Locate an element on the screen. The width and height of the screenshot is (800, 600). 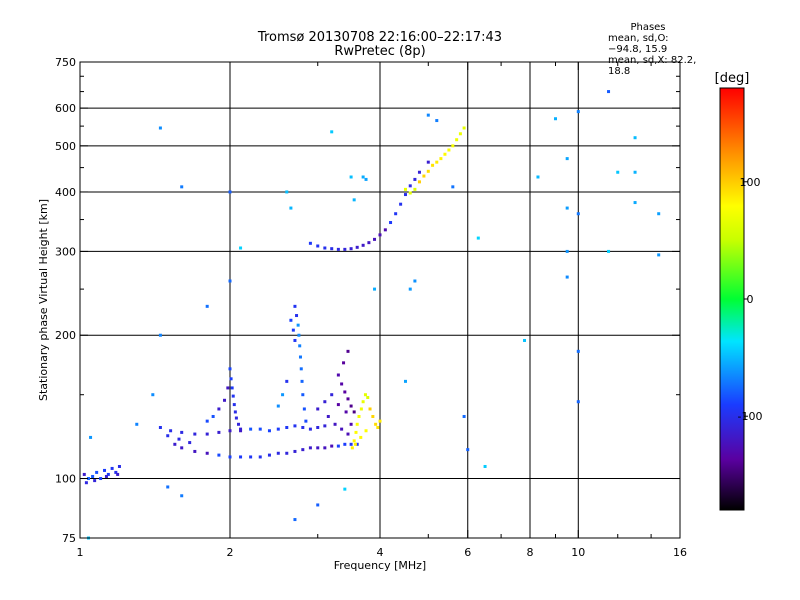
colorbar-tick-label: 0 is located at coordinates (750, 299).